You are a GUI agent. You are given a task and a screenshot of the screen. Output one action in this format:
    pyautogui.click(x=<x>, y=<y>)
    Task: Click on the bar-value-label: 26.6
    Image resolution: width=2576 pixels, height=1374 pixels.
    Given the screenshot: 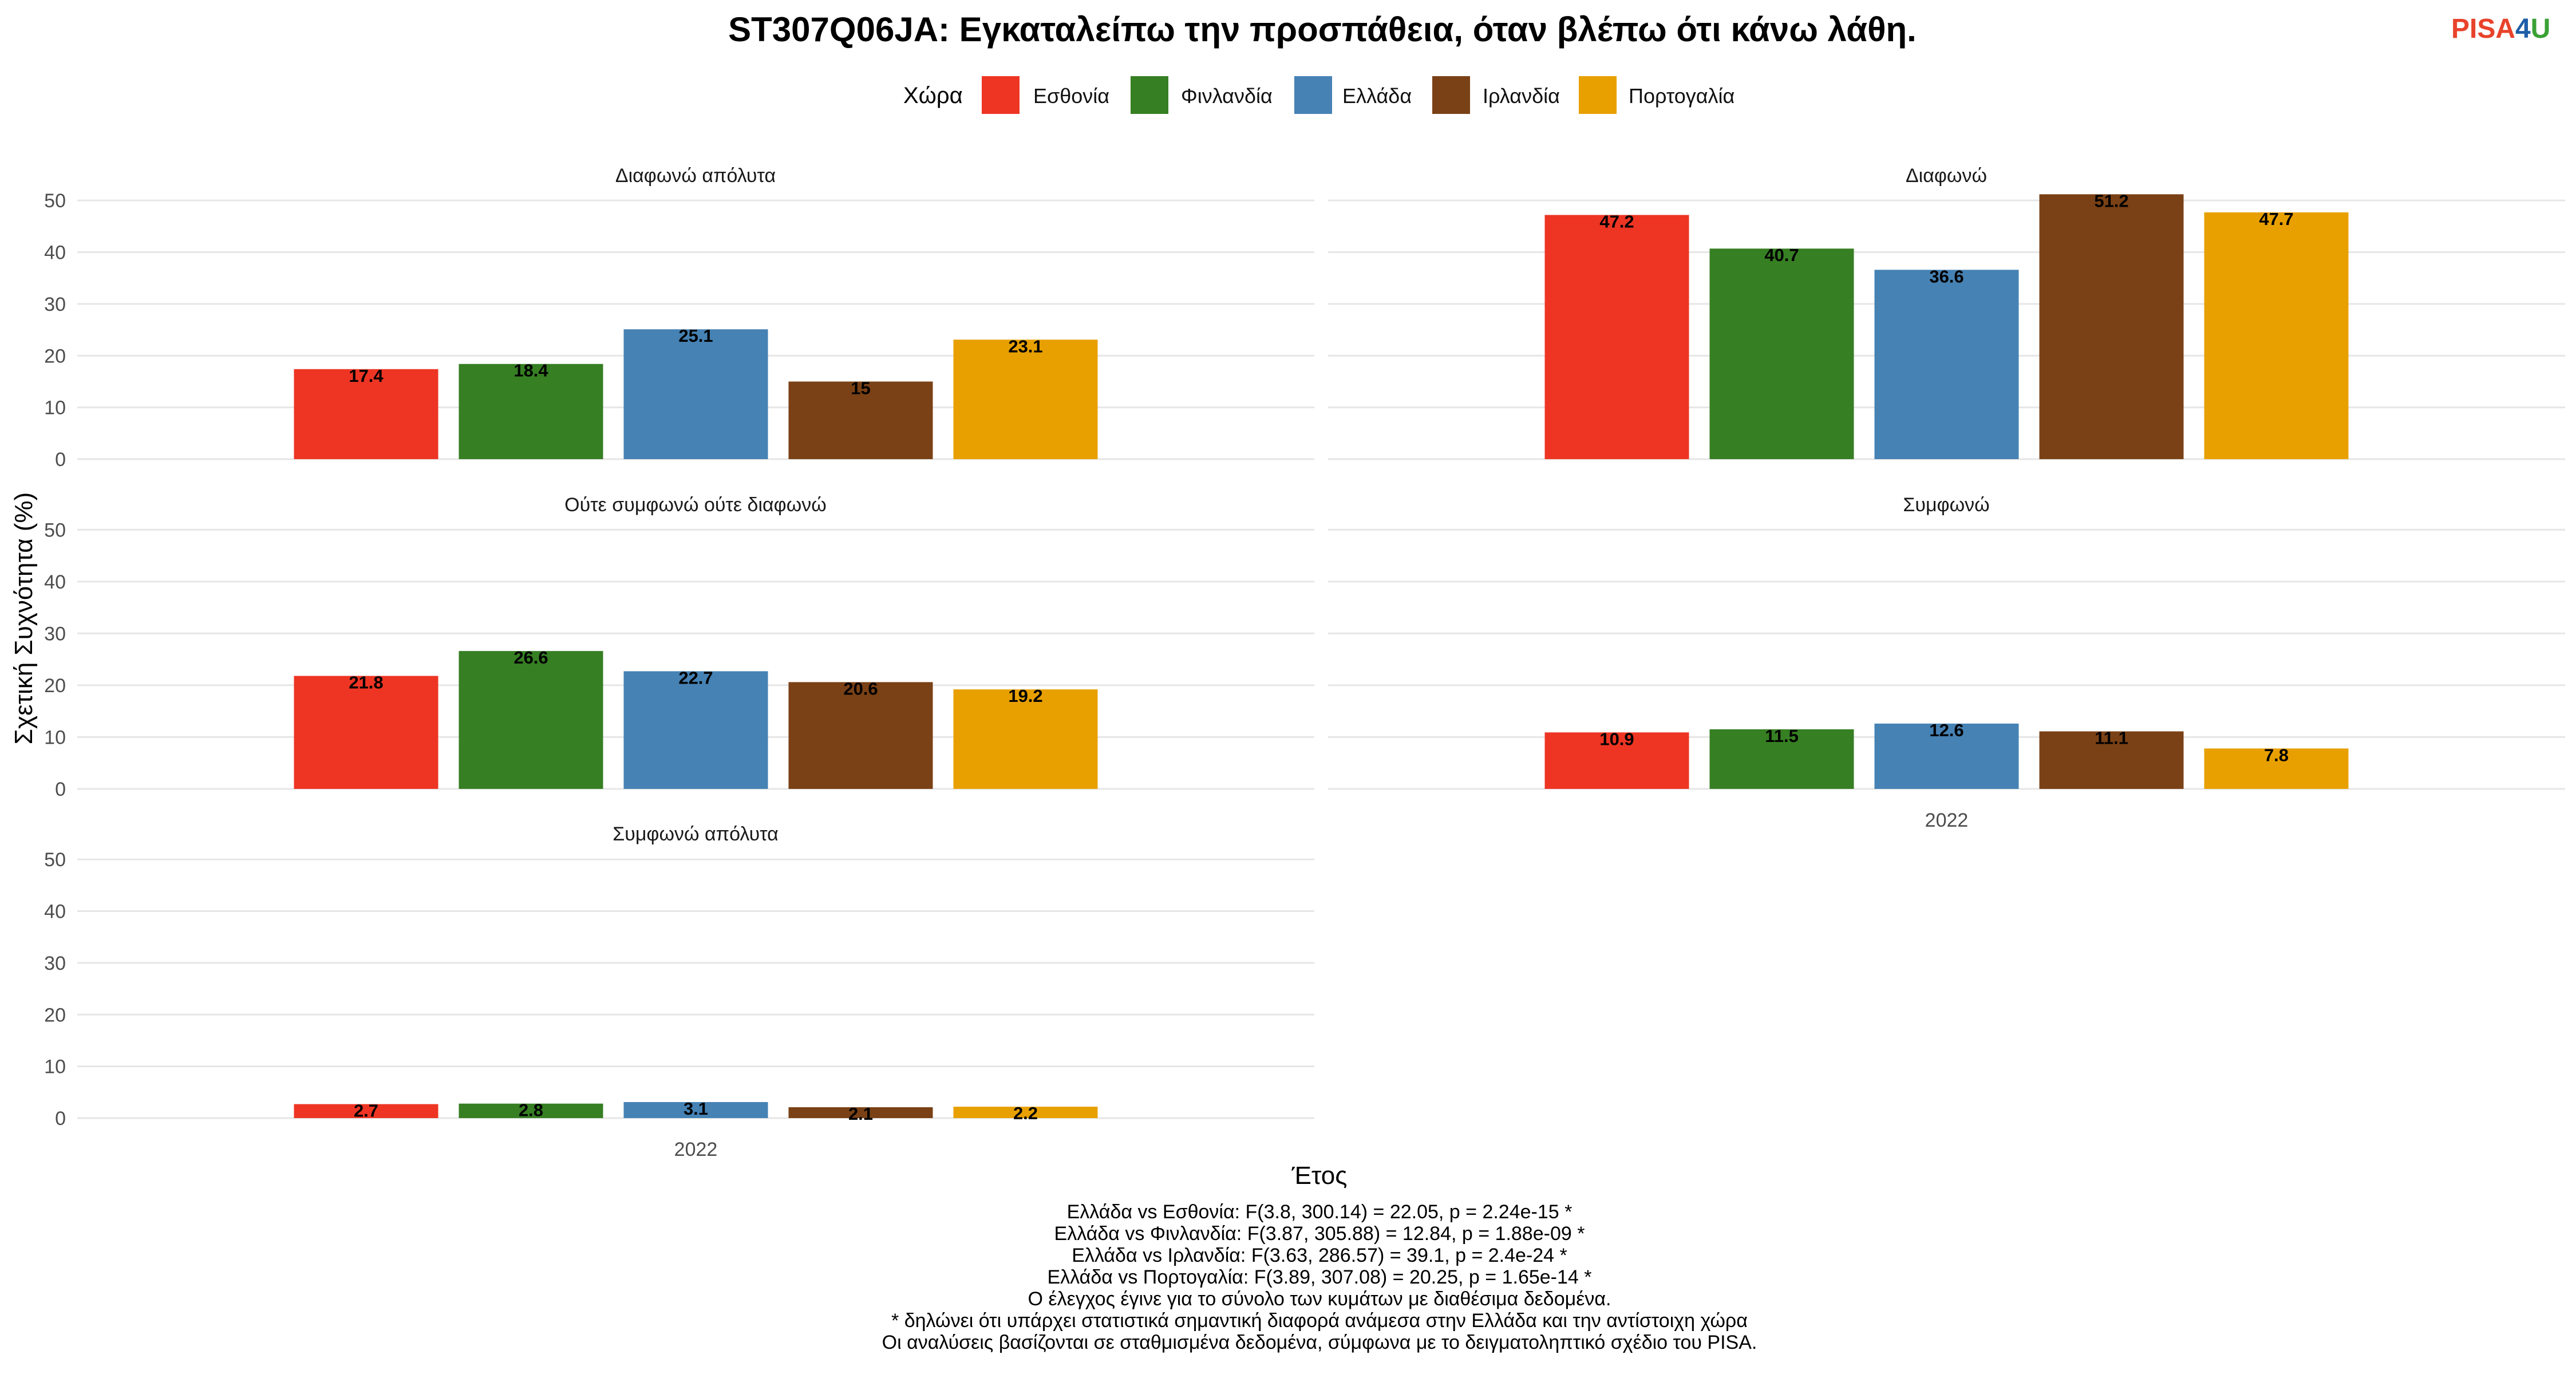 What is the action you would take?
    pyautogui.click(x=530, y=658)
    